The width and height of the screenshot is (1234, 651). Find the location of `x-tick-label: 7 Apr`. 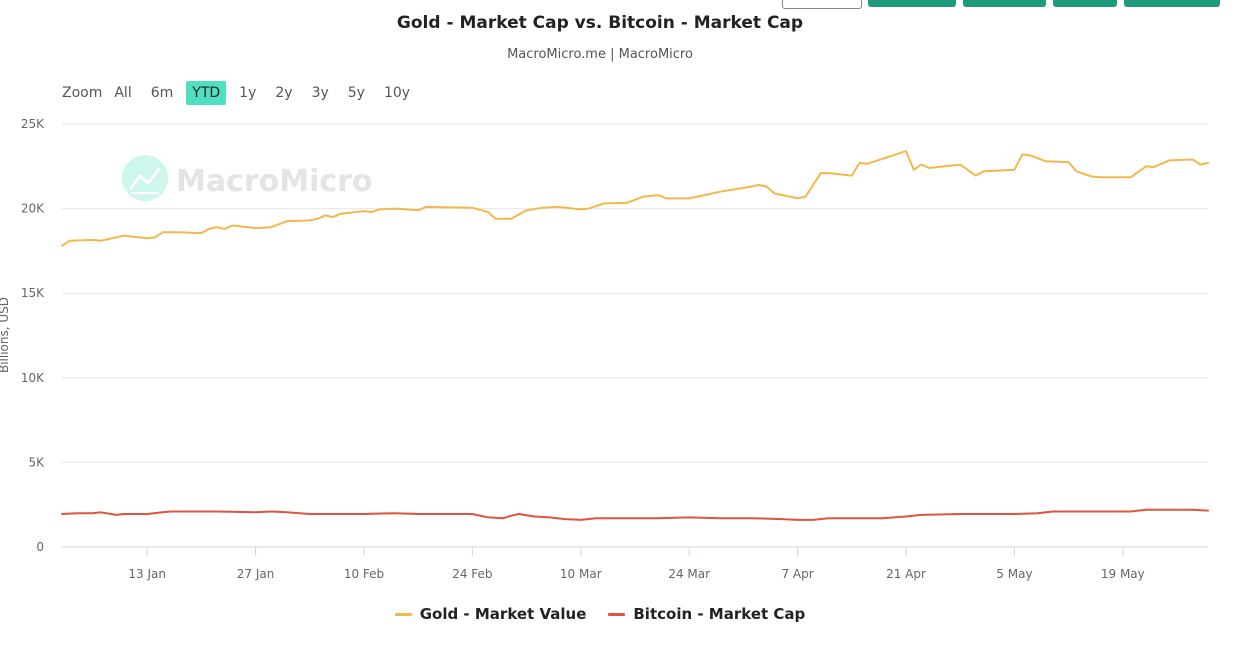

x-tick-label: 7 Apr is located at coordinates (797, 574).